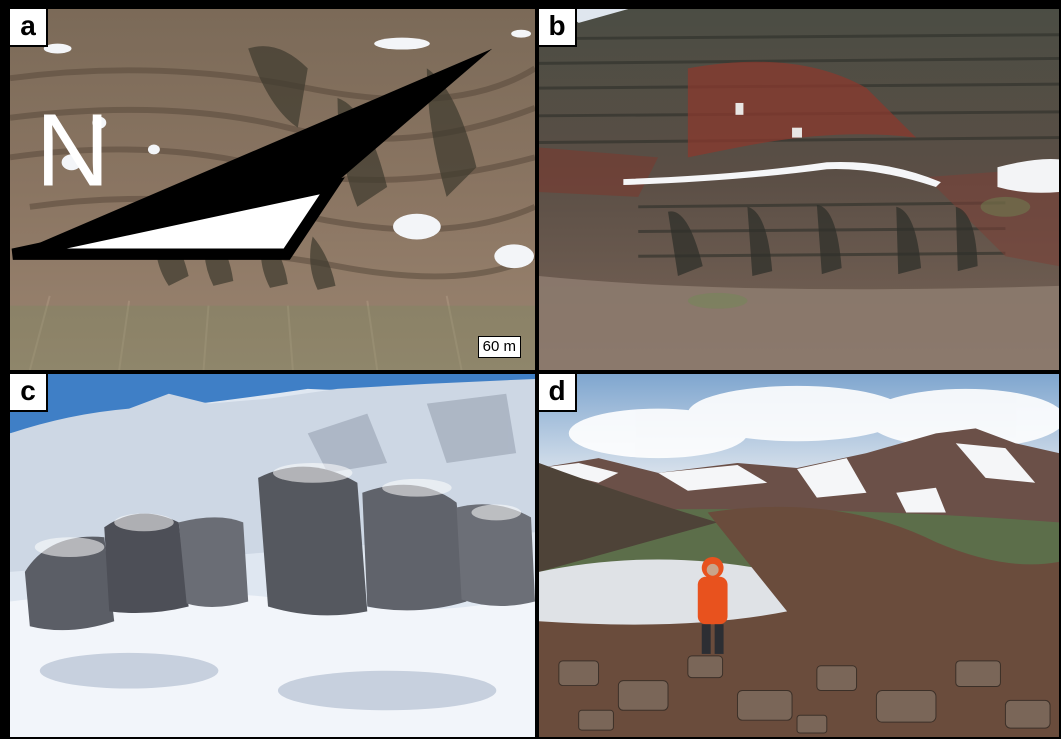 The image size is (1061, 739). Describe the element at coordinates (499, 347) in the screenshot. I see `scale-bar-label: 60 m` at that location.